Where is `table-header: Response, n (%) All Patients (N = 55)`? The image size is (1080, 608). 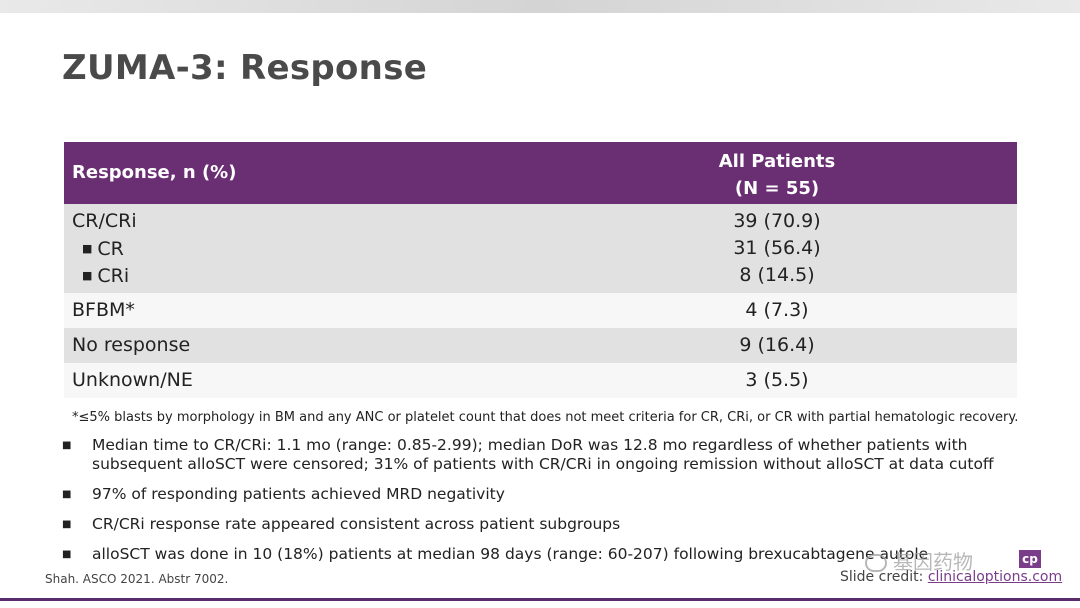 table-header: Response, n (%) All Patients (N = 55) is located at coordinates (540, 173).